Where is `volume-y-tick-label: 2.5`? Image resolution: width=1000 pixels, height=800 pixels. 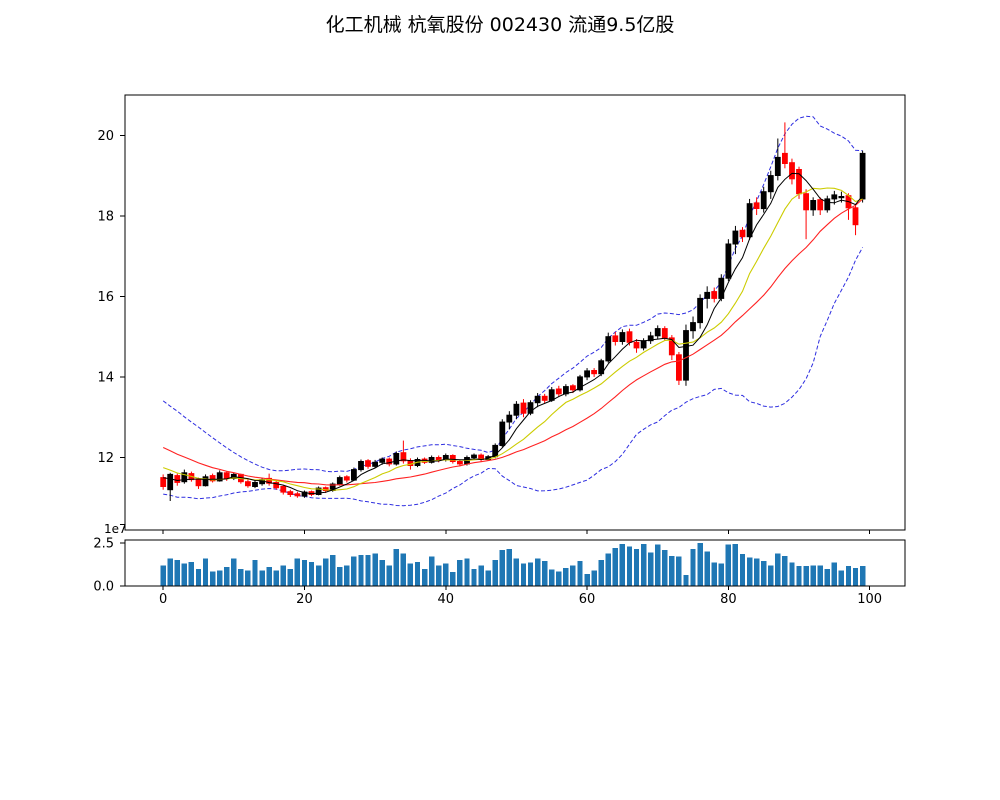
volume-y-tick-label: 2.5 is located at coordinates (103, 543).